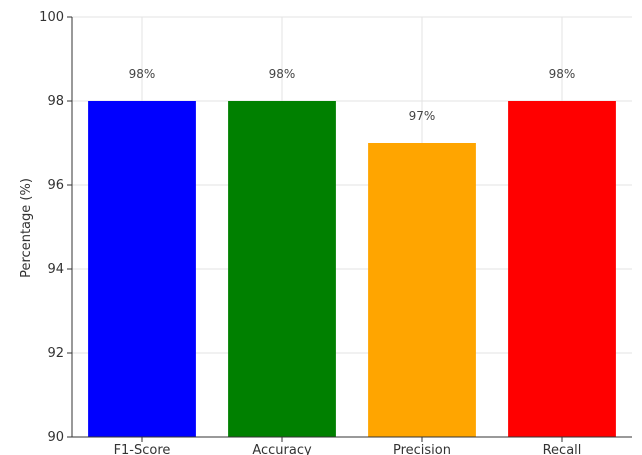  Describe the element at coordinates (51, 17) in the screenshot. I see `y-tick-label: 100` at that location.